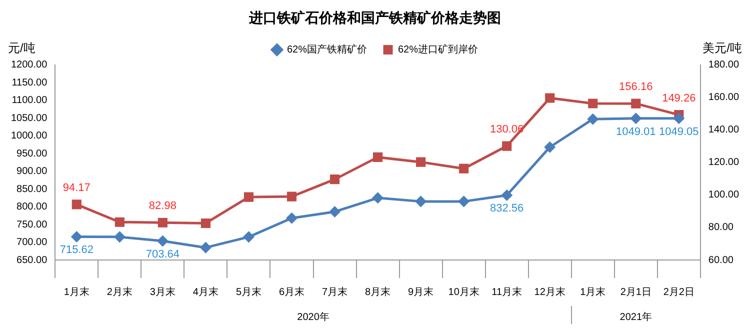 This screenshot has height=335, width=750. I want to click on data-label: 82.98, so click(162, 206).